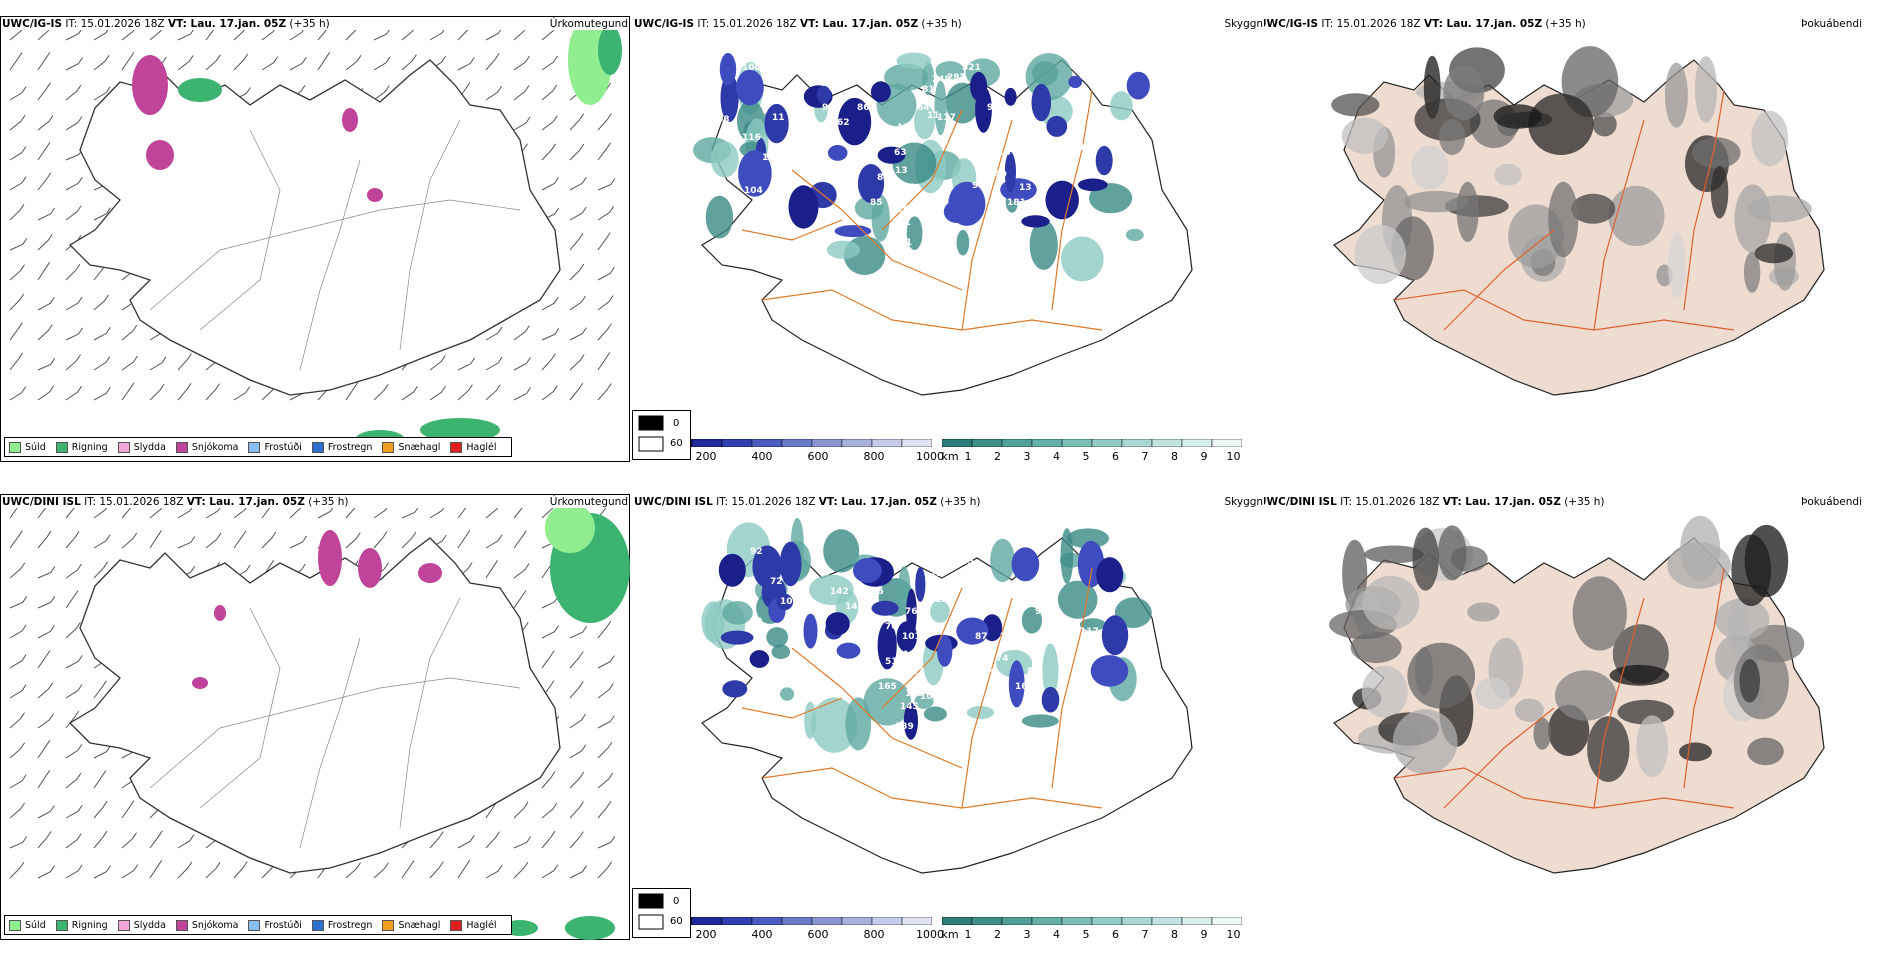 The image size is (1900, 953). What do you see at coordinates (933, 116) in the screenshot?
I see `cloudbase-value-label: 11` at bounding box center [933, 116].